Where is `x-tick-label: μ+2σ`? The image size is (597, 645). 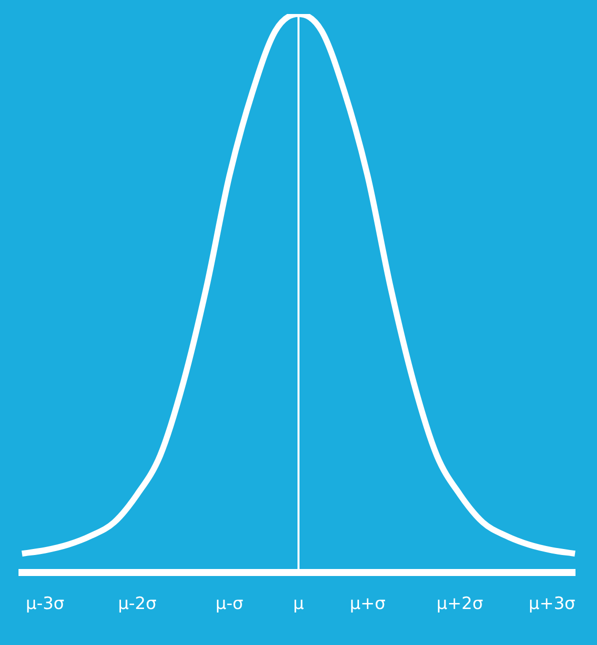 x-tick-label: μ+2σ is located at coordinates (460, 604).